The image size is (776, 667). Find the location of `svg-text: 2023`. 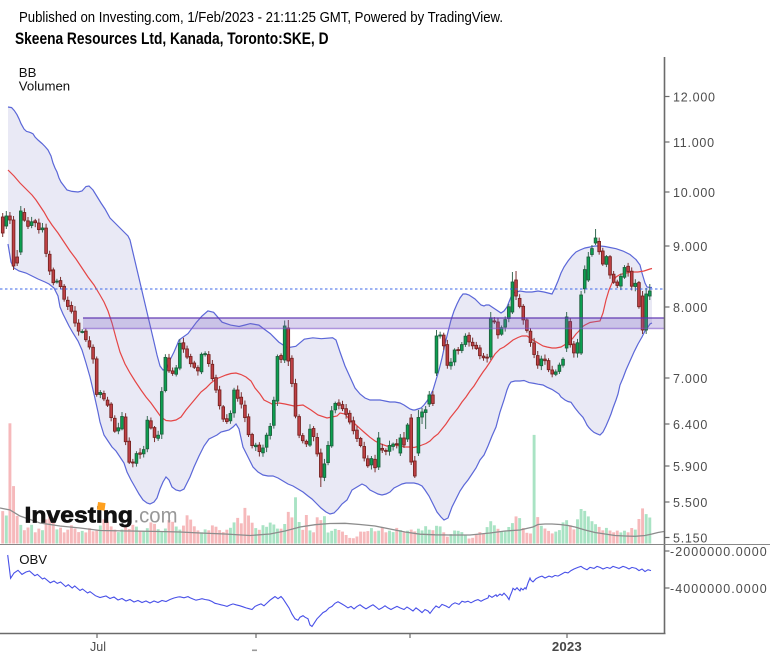

svg-text: 2023 is located at coordinates (567, 646).